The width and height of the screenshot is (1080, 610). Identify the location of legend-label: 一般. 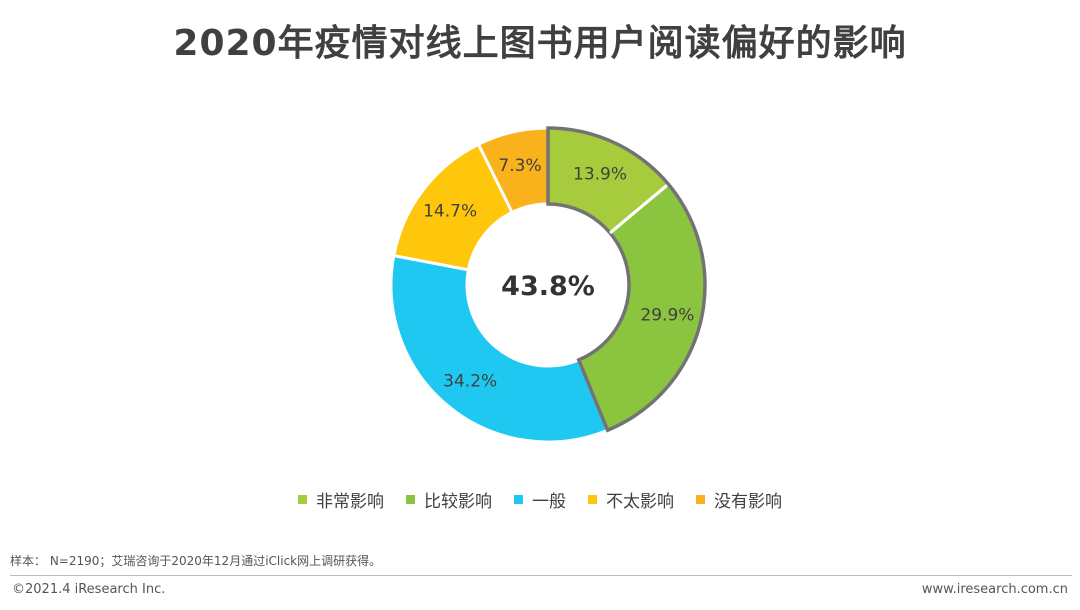
(549, 502).